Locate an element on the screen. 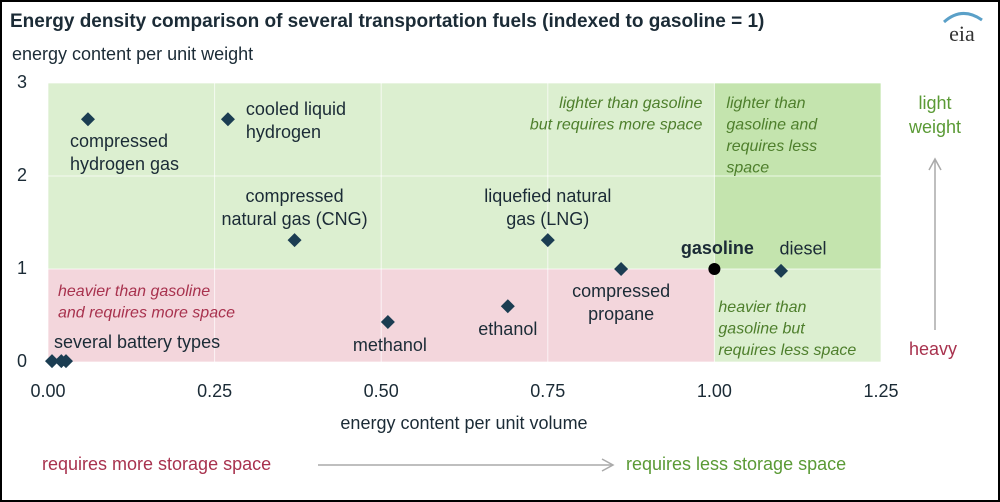 This screenshot has width=1000, height=502. region-note: and requires more space is located at coordinates (146, 313).